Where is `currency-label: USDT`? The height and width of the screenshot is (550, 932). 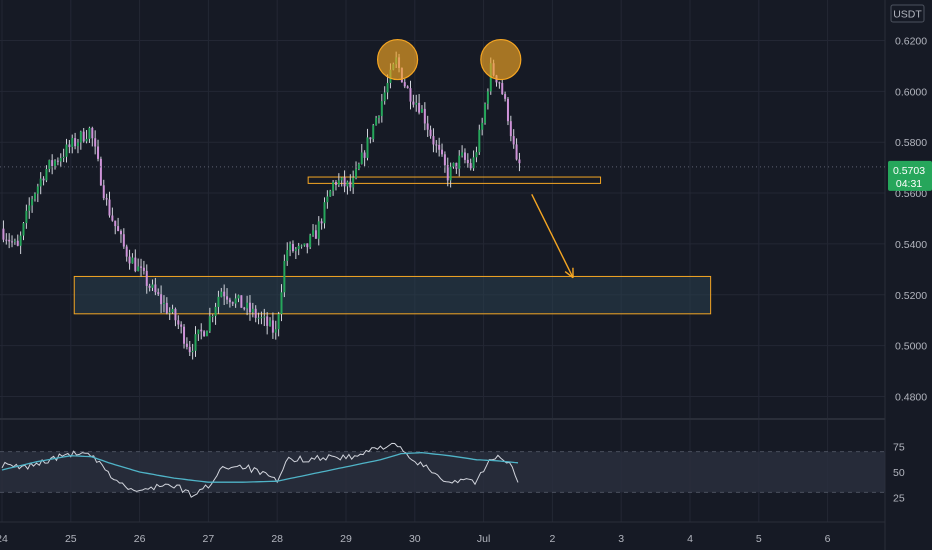
currency-label: USDT is located at coordinates (907, 15).